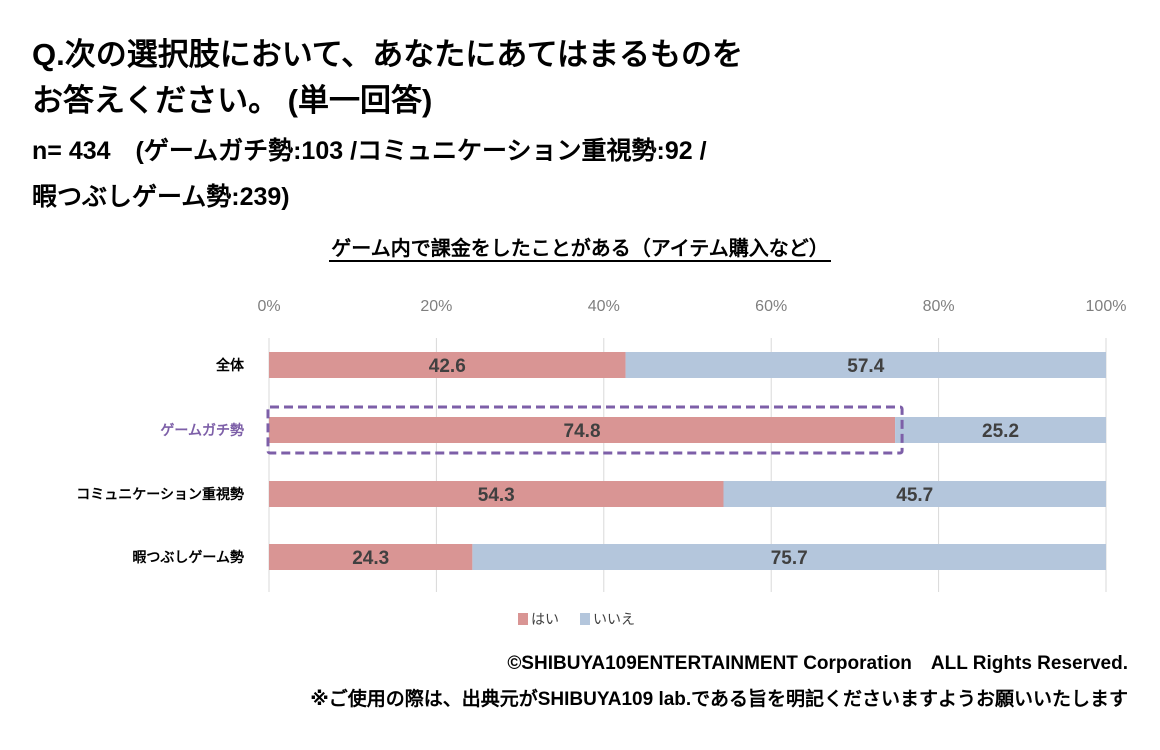 Image resolution: width=1160 pixels, height=750 pixels. Describe the element at coordinates (230, 365) in the screenshot. I see `category-label: 全体` at that location.